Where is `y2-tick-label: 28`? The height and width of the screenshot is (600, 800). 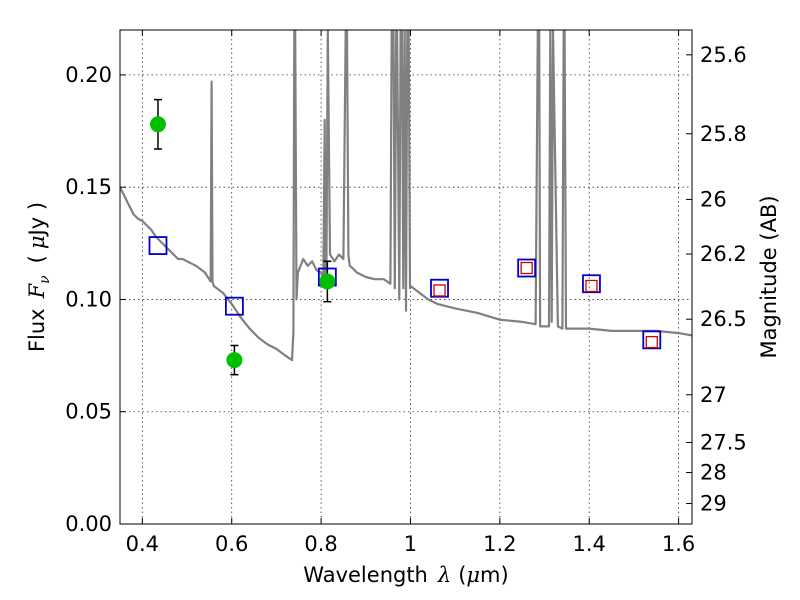
y2-tick-label: 28 is located at coordinates (713, 473).